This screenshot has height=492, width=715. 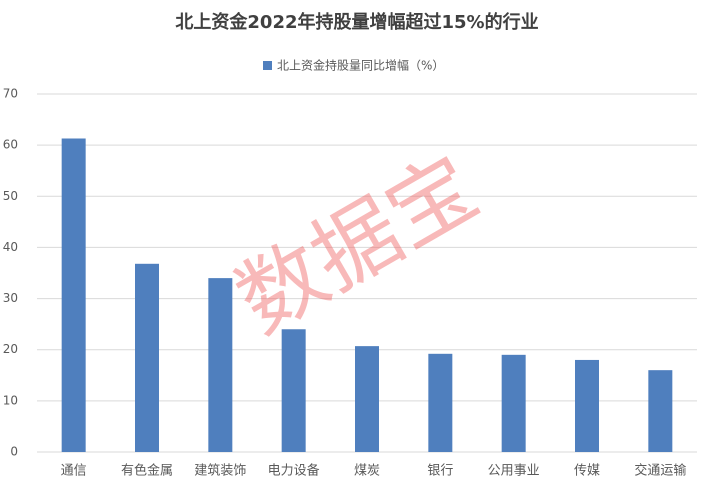 I want to click on x-tick-label: 电力设备, so click(x=294, y=471).